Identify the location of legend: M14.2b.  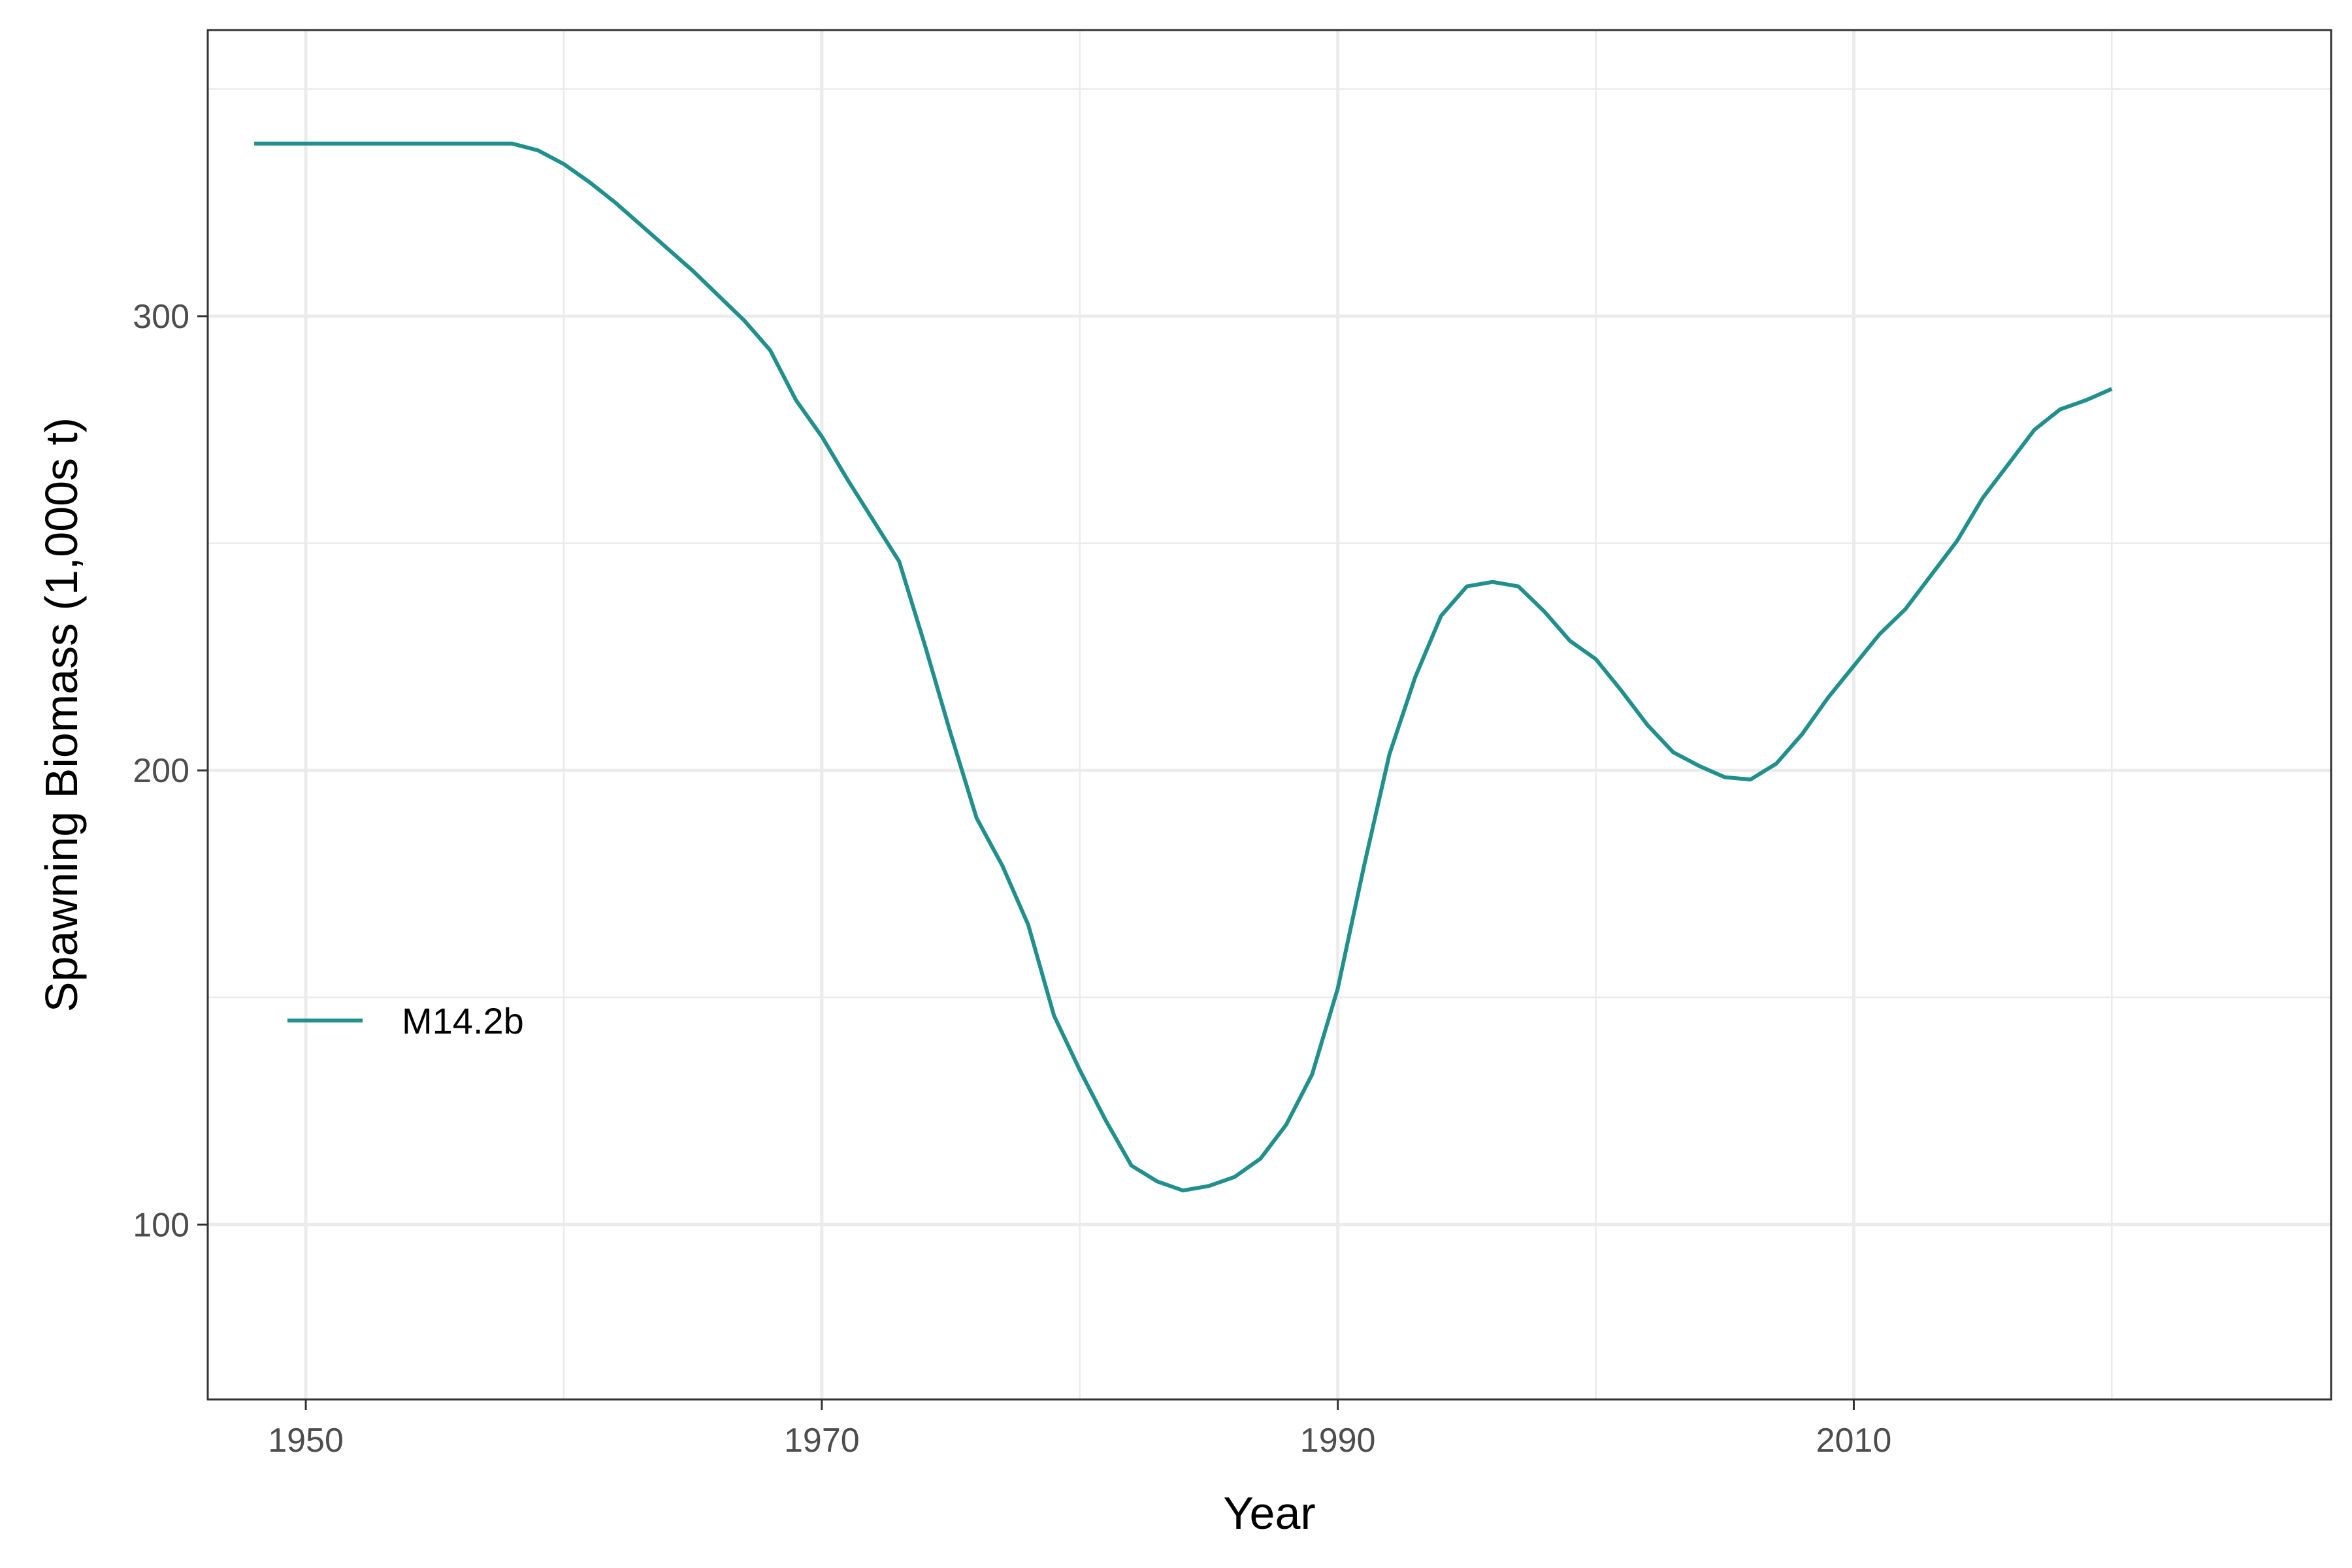
(405, 1020).